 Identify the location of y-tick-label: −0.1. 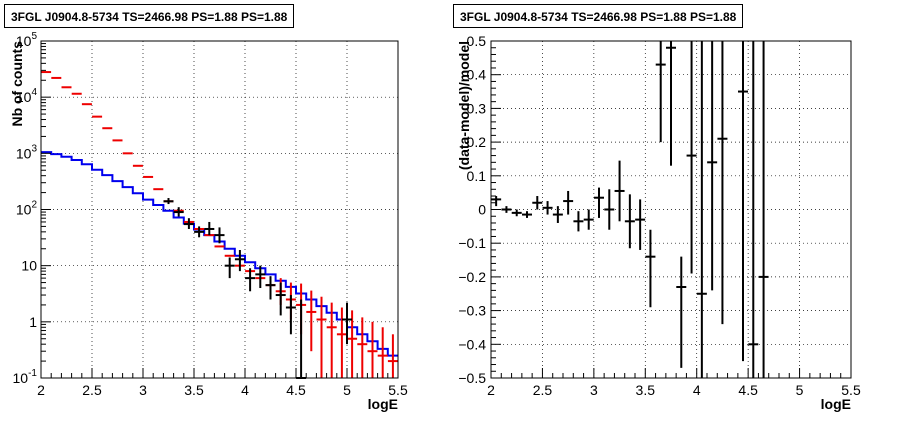
(472, 243).